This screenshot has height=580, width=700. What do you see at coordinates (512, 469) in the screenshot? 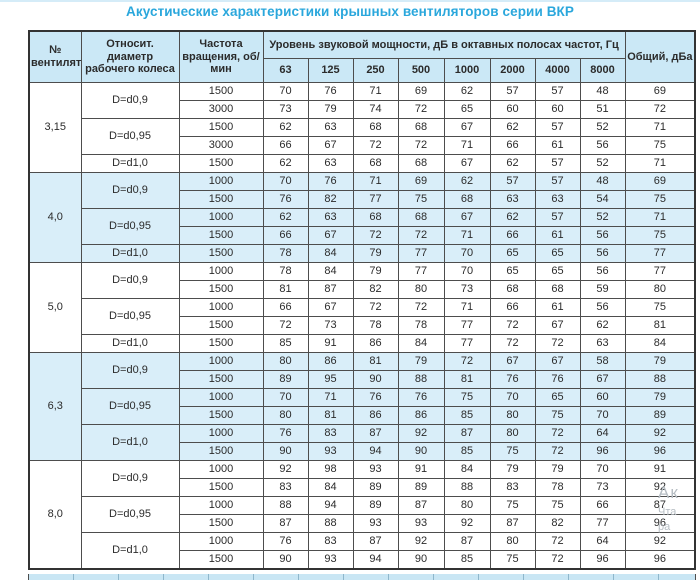
I see `level-cell: 79` at bounding box center [512, 469].